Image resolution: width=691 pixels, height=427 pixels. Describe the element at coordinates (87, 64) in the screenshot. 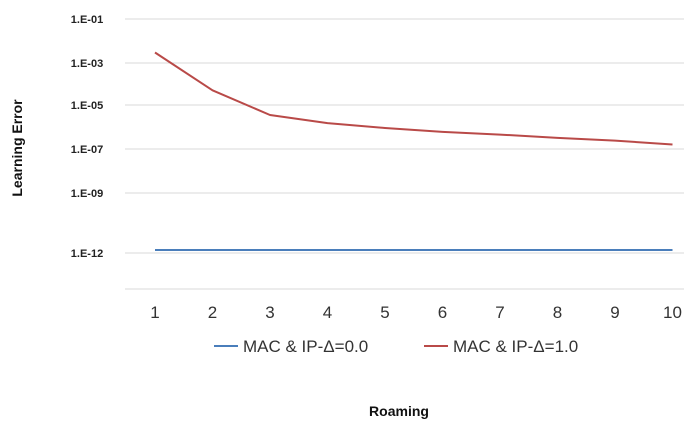

I see `y-tick-label: 1.E-03` at that location.